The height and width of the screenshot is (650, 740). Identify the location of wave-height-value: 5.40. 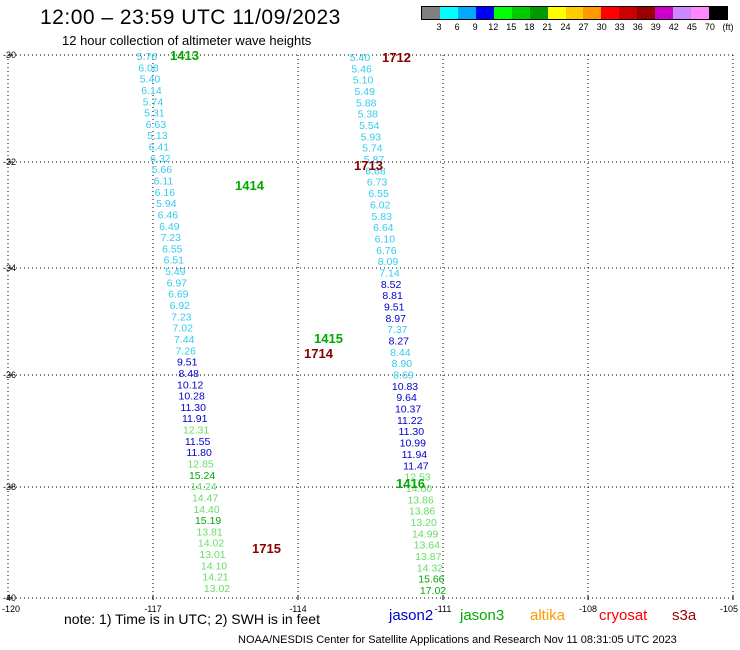
(150, 80).